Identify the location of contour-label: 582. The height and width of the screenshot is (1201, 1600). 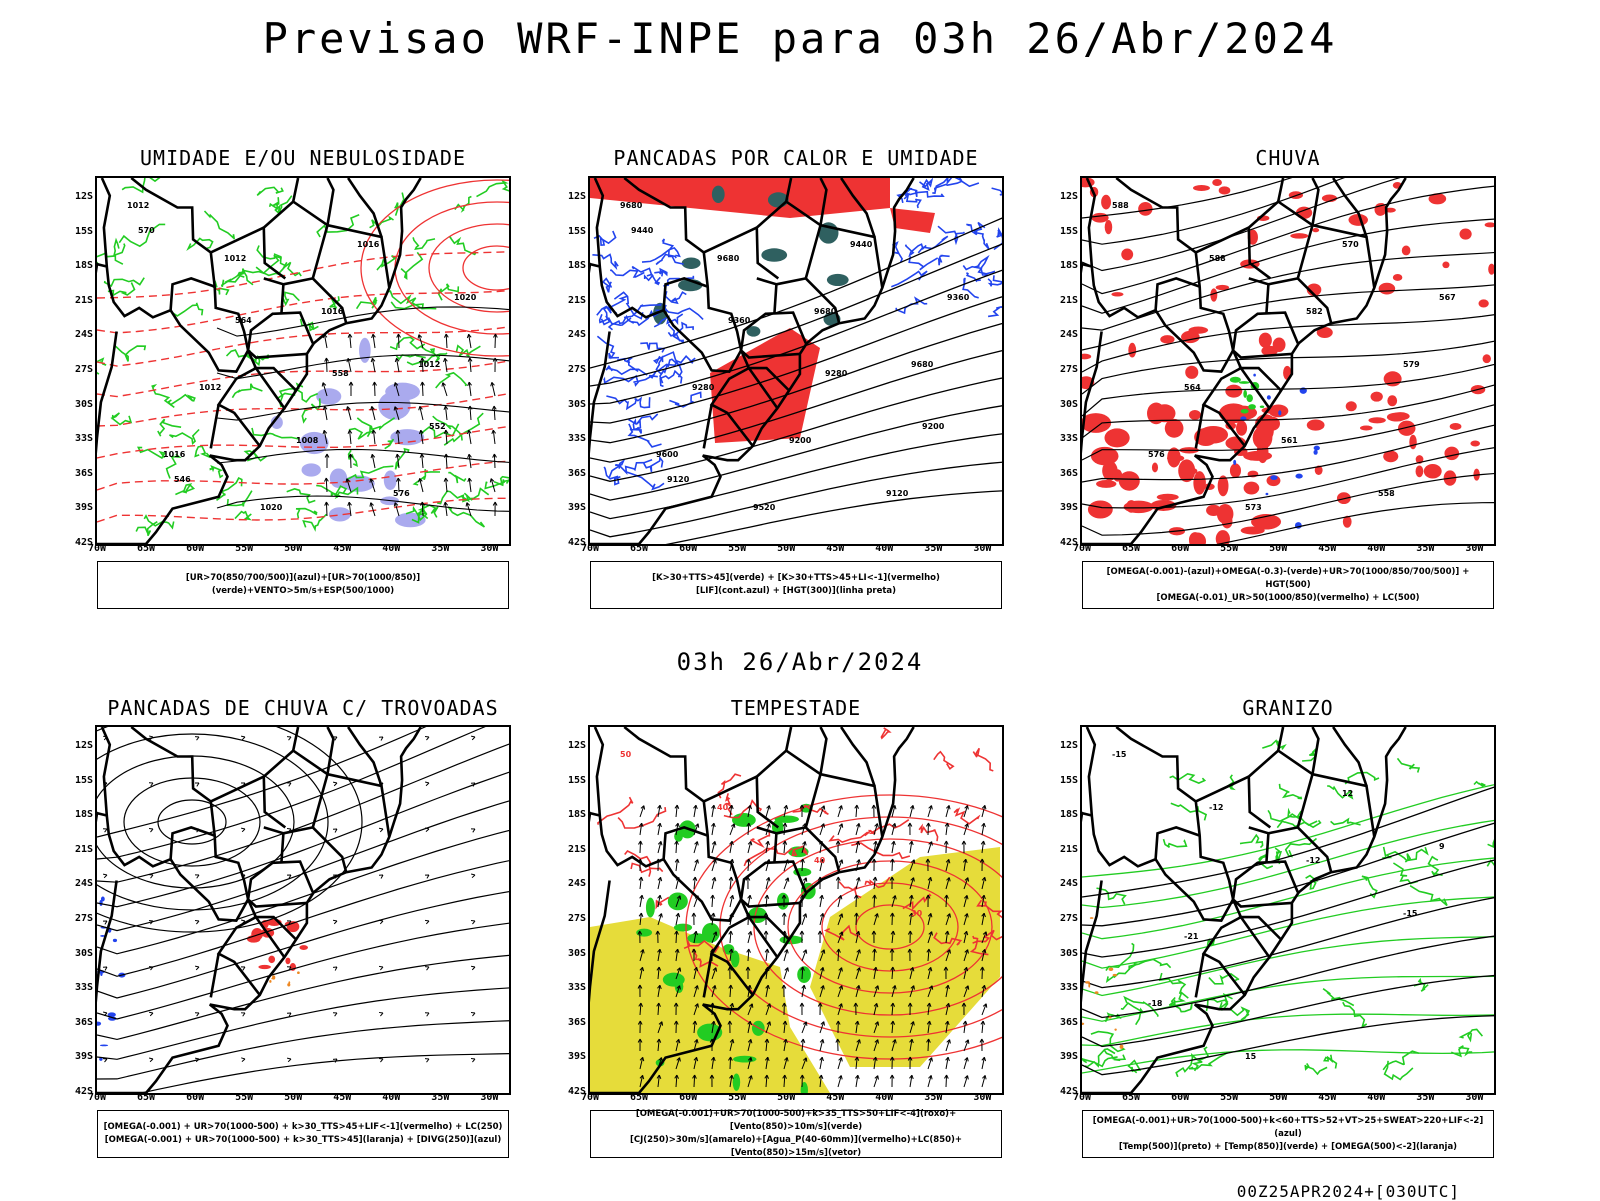
(1314, 311).